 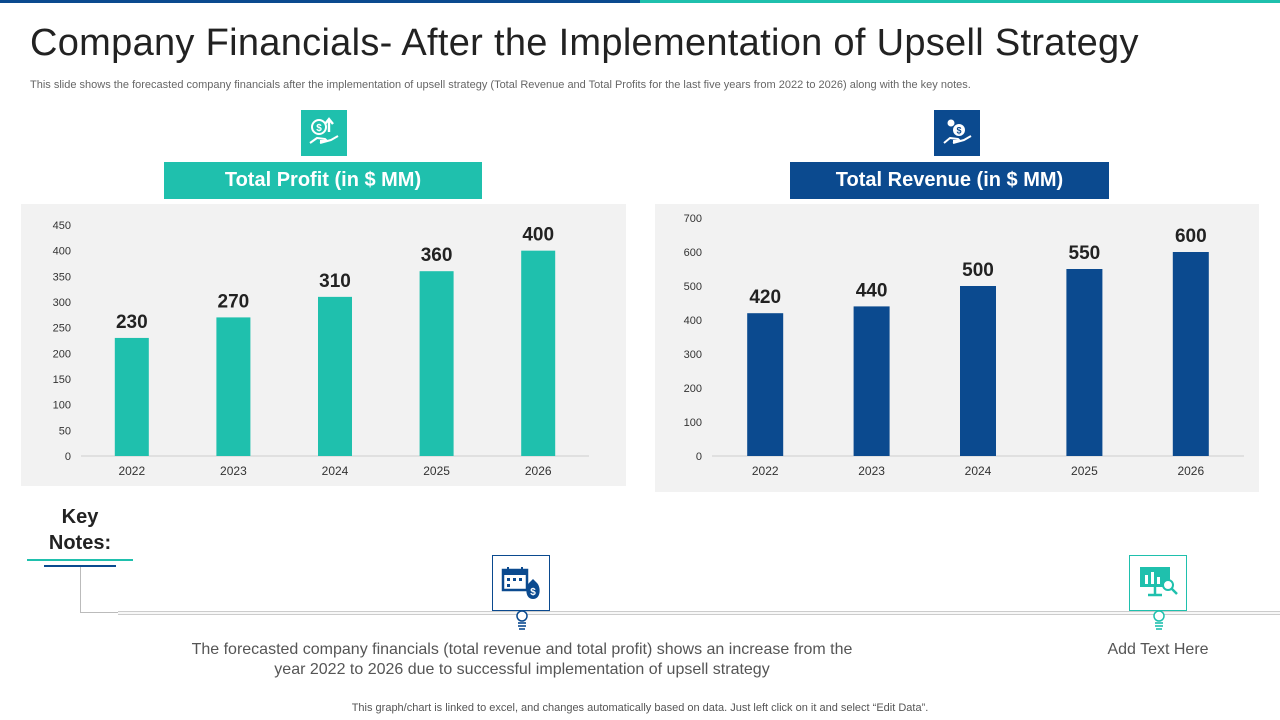 What do you see at coordinates (99, 612) in the screenshot?
I see `key-notes-connector-horizontal` at bounding box center [99, 612].